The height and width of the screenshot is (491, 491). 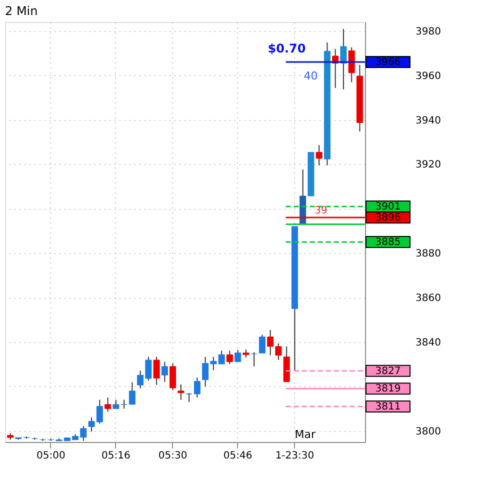 What do you see at coordinates (388, 406) in the screenshot?
I see `ref-line-label: 3811` at bounding box center [388, 406].